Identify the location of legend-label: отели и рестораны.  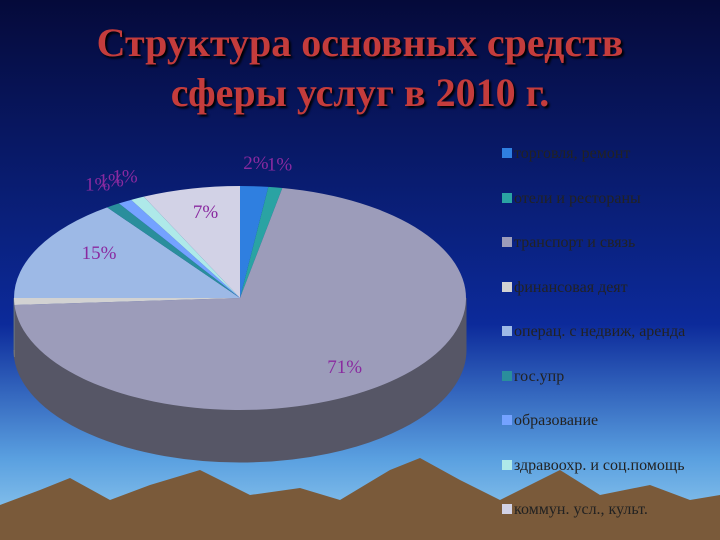
(577, 198).